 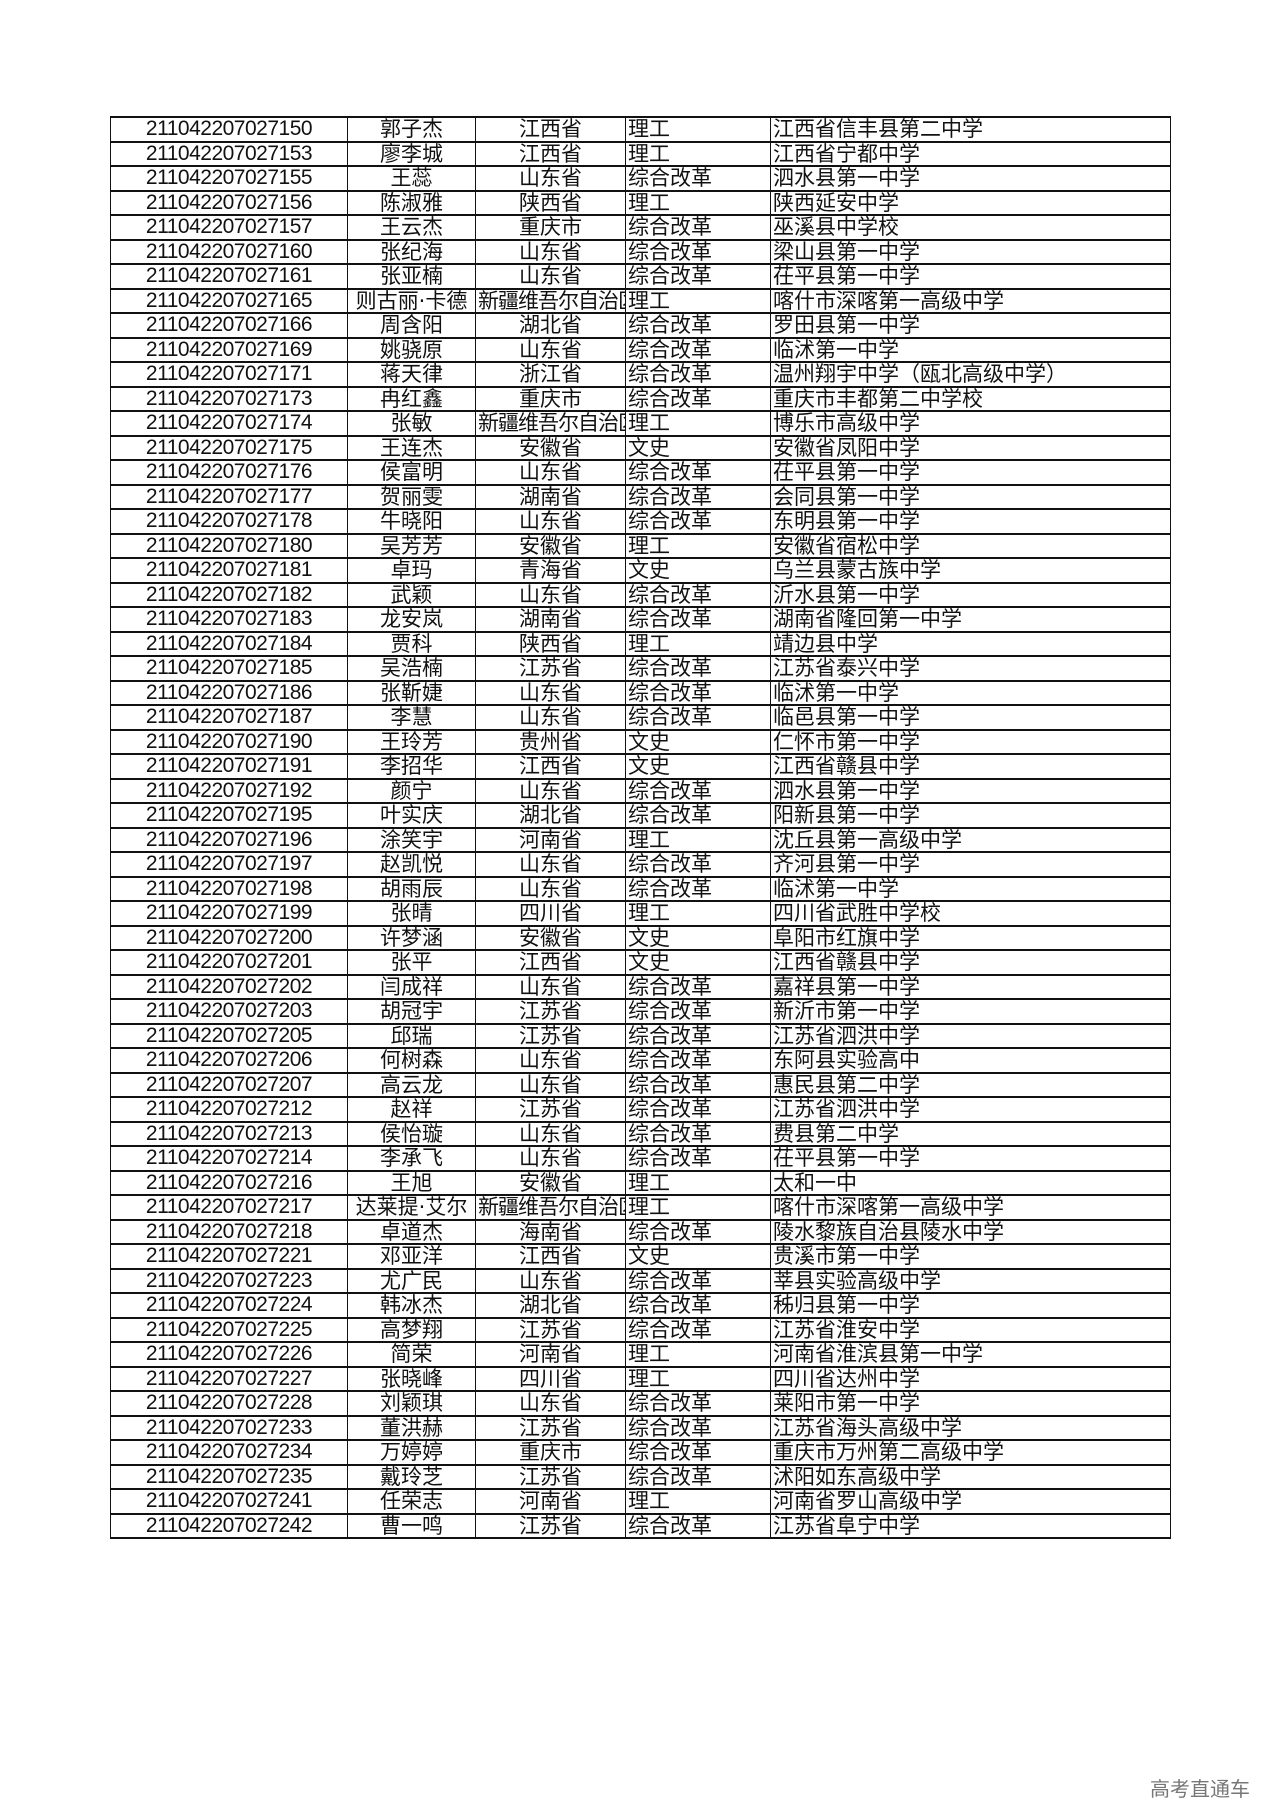 What do you see at coordinates (970, 227) in the screenshot?
I see `school-cell: 巫溪县中学校` at bounding box center [970, 227].